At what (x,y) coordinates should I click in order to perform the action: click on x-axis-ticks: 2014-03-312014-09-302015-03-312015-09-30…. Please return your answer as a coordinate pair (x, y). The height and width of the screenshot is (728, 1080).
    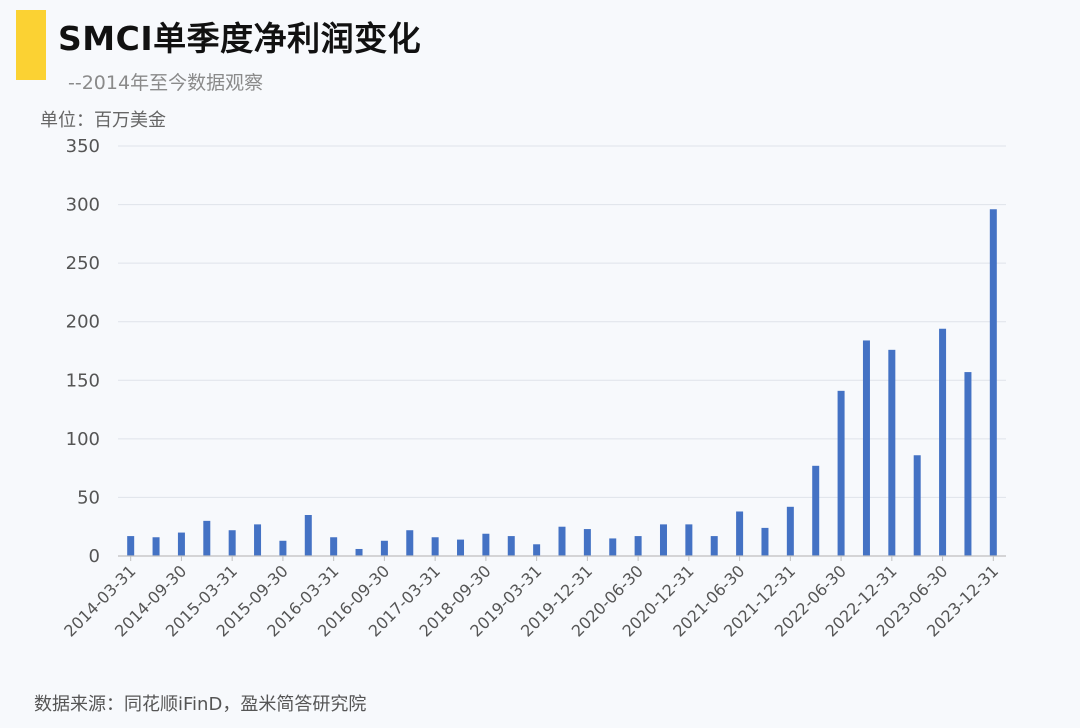
    Looking at the image, I should click on (531, 598).